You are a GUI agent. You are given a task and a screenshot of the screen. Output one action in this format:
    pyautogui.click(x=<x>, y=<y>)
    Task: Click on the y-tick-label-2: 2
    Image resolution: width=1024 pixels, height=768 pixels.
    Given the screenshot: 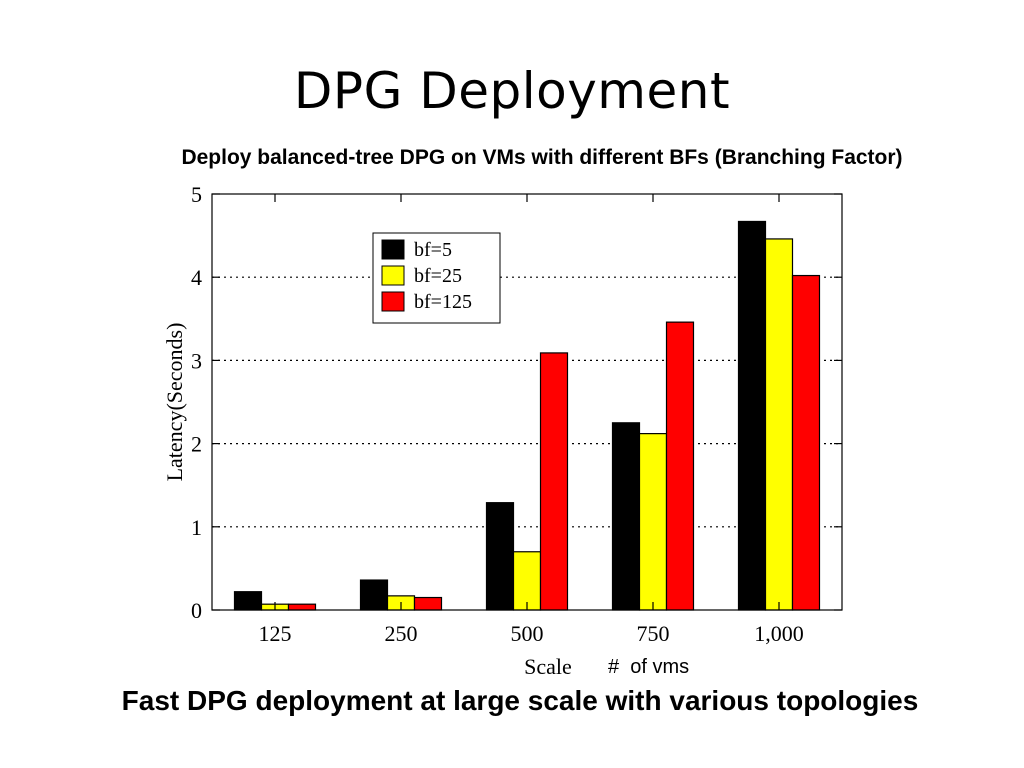 What is the action you would take?
    pyautogui.click(x=196, y=444)
    